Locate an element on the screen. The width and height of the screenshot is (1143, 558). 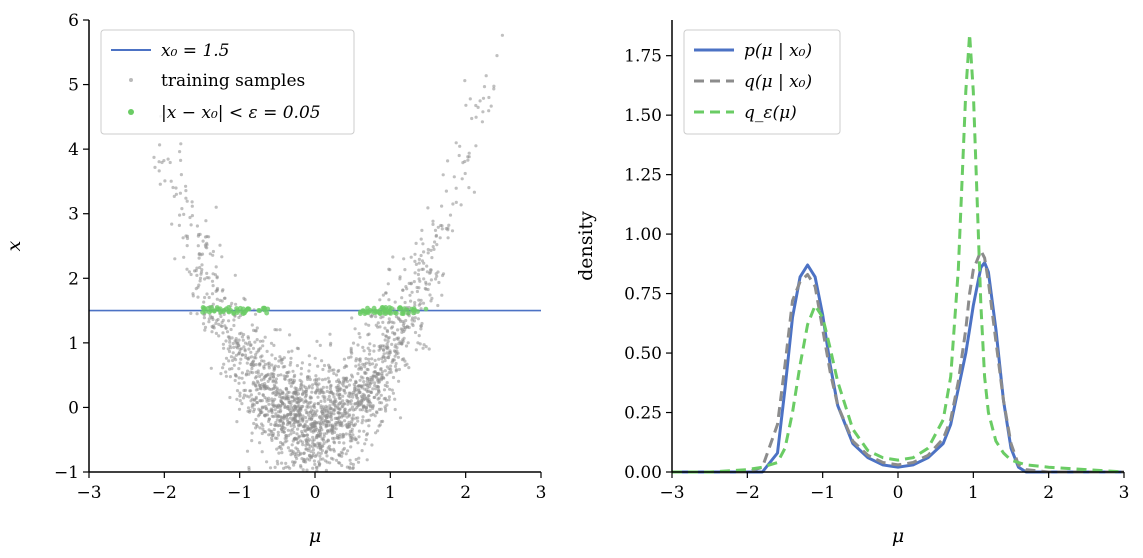
right-legend: p(μ | x₀) q(μ | x₀) q_ε(μ) is located at coordinates (762, 82).